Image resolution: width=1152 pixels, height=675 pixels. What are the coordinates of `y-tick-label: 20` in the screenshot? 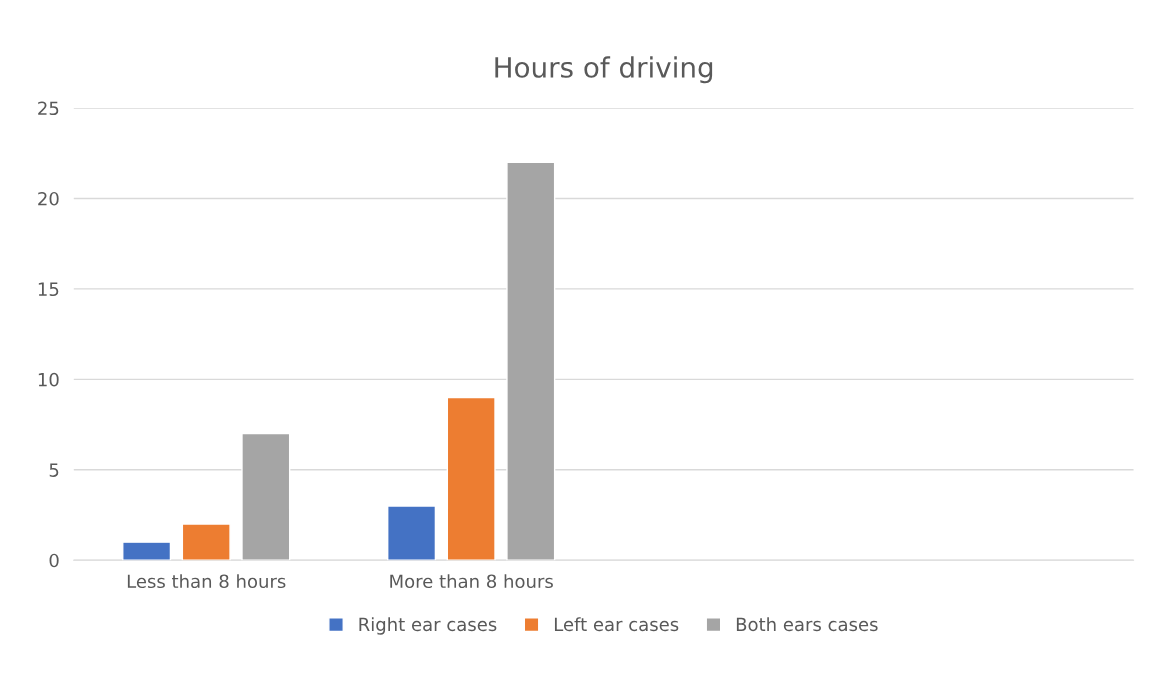 It's located at (48, 198).